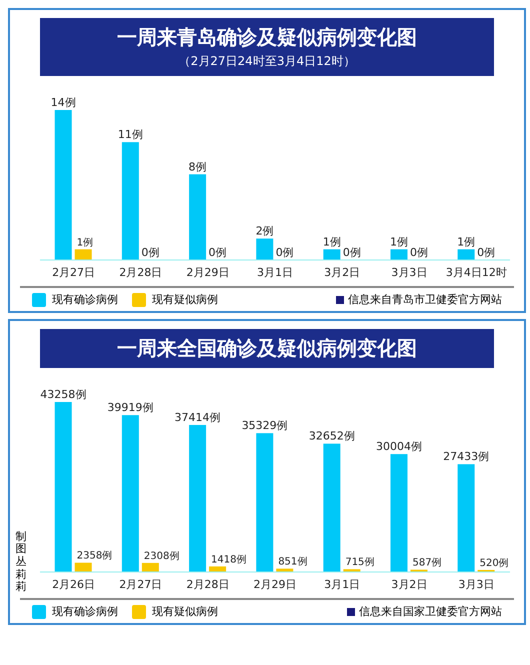 This screenshot has width=530, height=665. Describe the element at coordinates (63, 102) in the screenshot. I see `data-label: 14例` at that location.